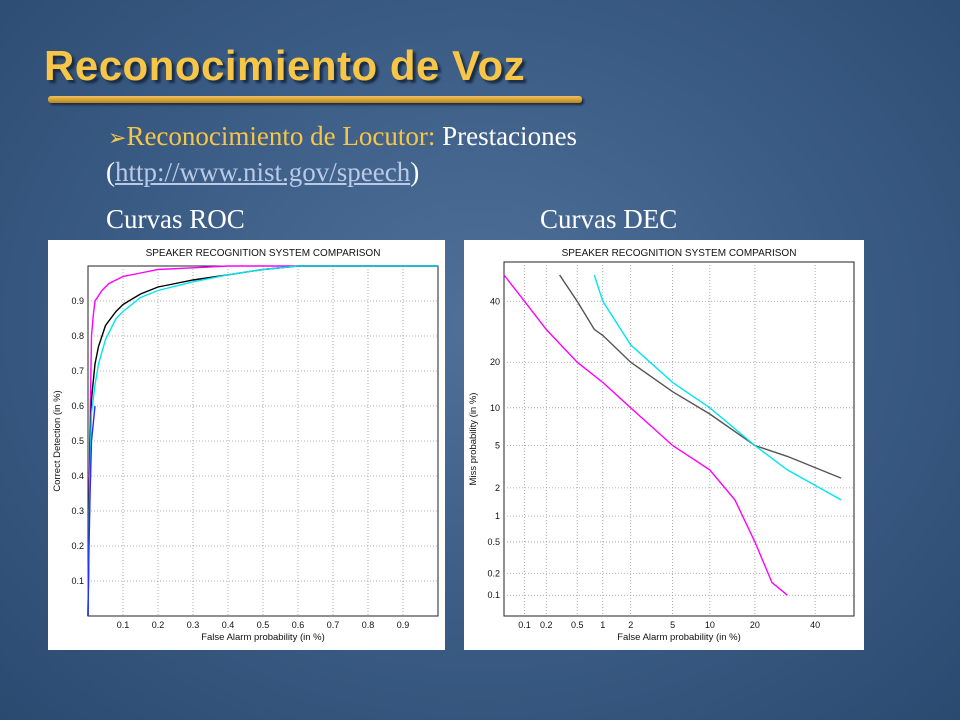 The height and width of the screenshot is (720, 960). I want to click on y-tick-label: 0.4, so click(77, 476).